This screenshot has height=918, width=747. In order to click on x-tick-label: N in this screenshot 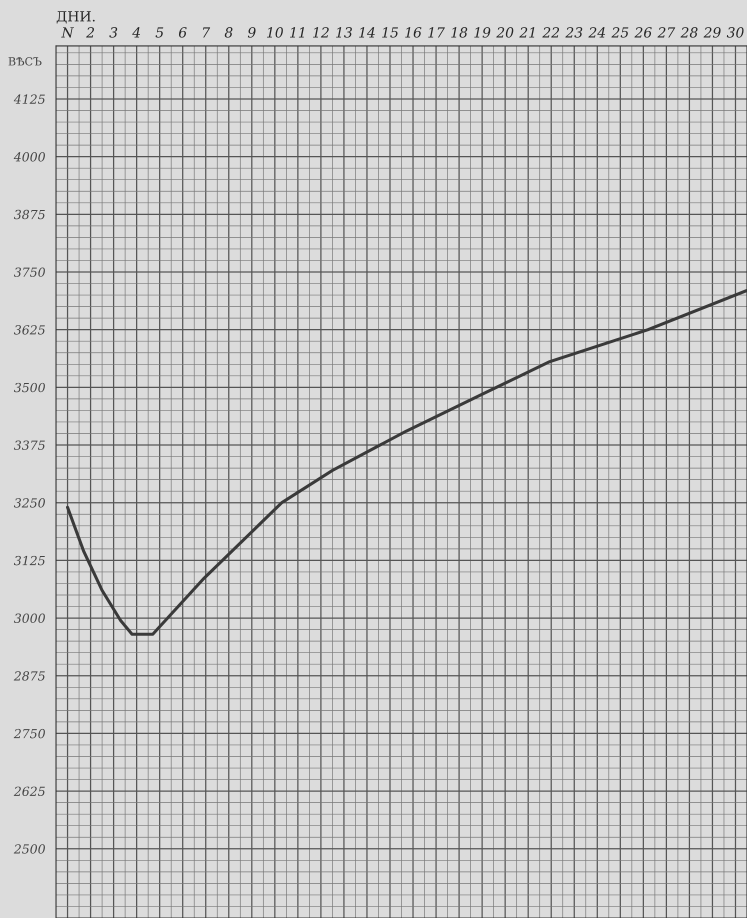, I will do `click(67, 32)`.